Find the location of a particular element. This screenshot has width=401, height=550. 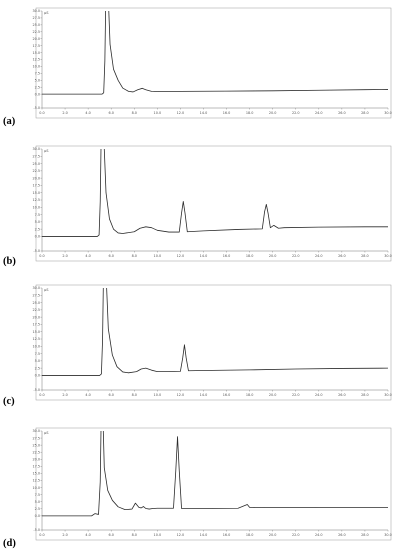

y-tick-label: 20.0 is located at coordinates (36, 39).